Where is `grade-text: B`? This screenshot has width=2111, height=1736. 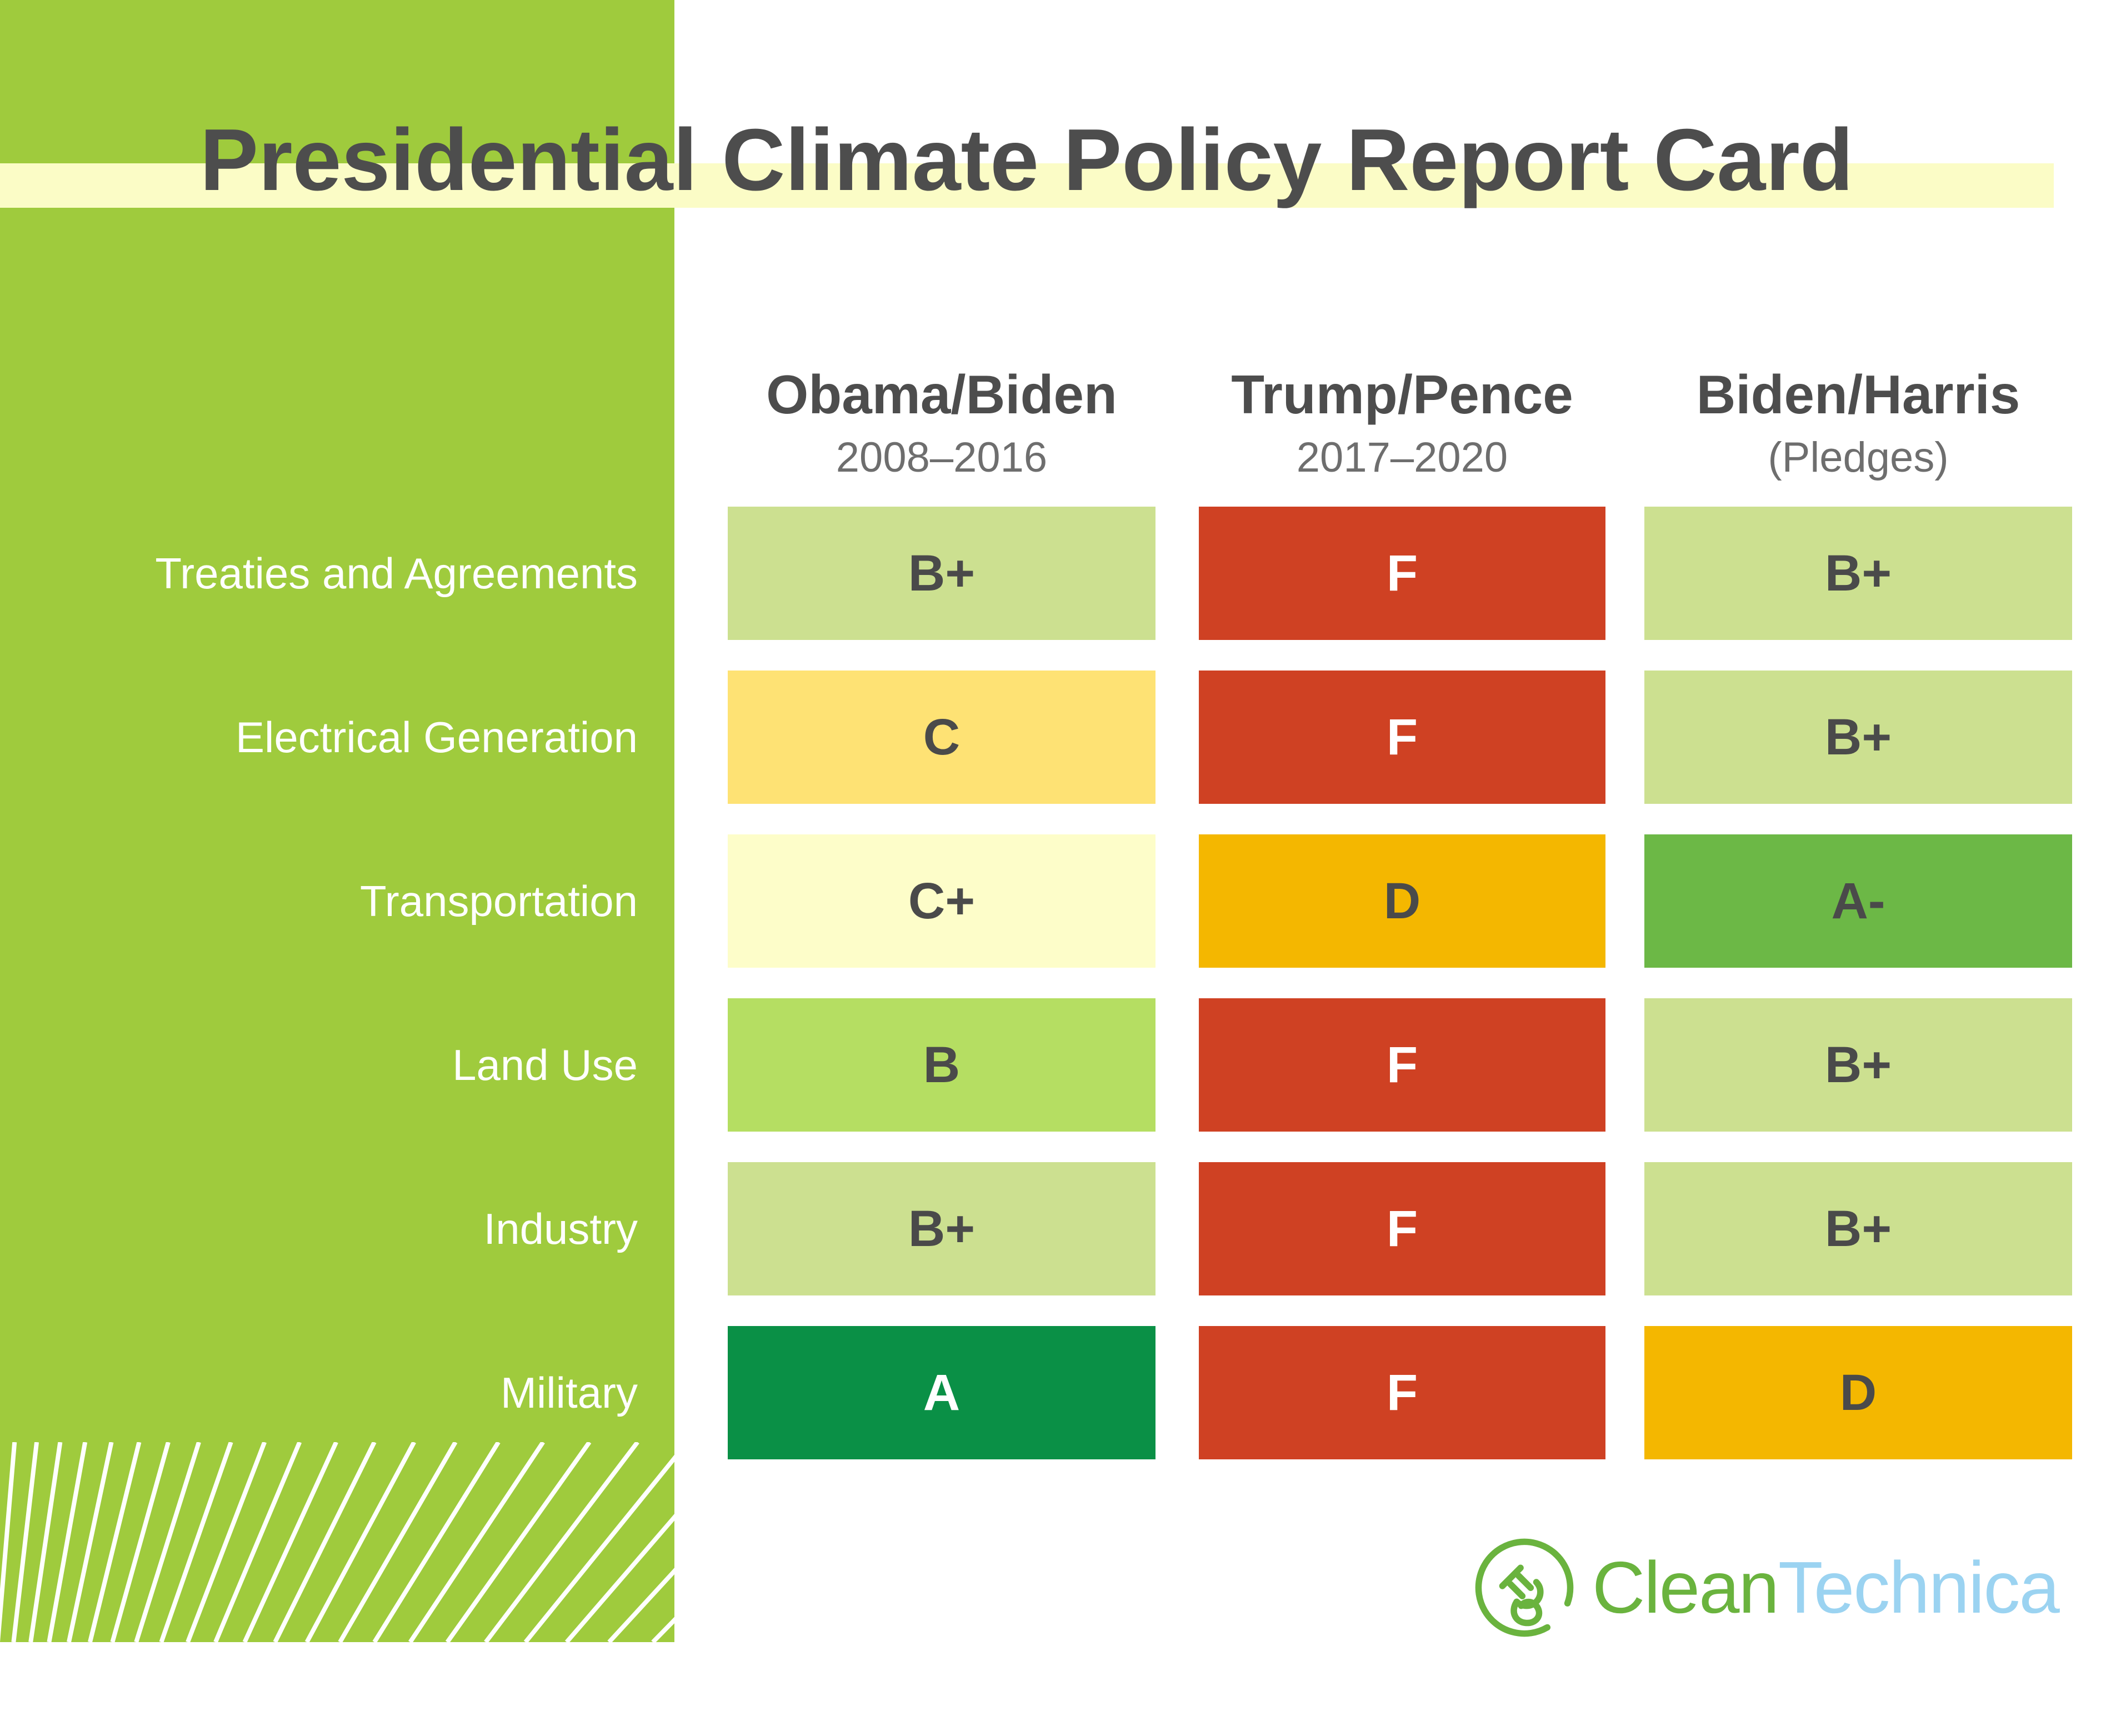 grade-text: B is located at coordinates (942, 1064).